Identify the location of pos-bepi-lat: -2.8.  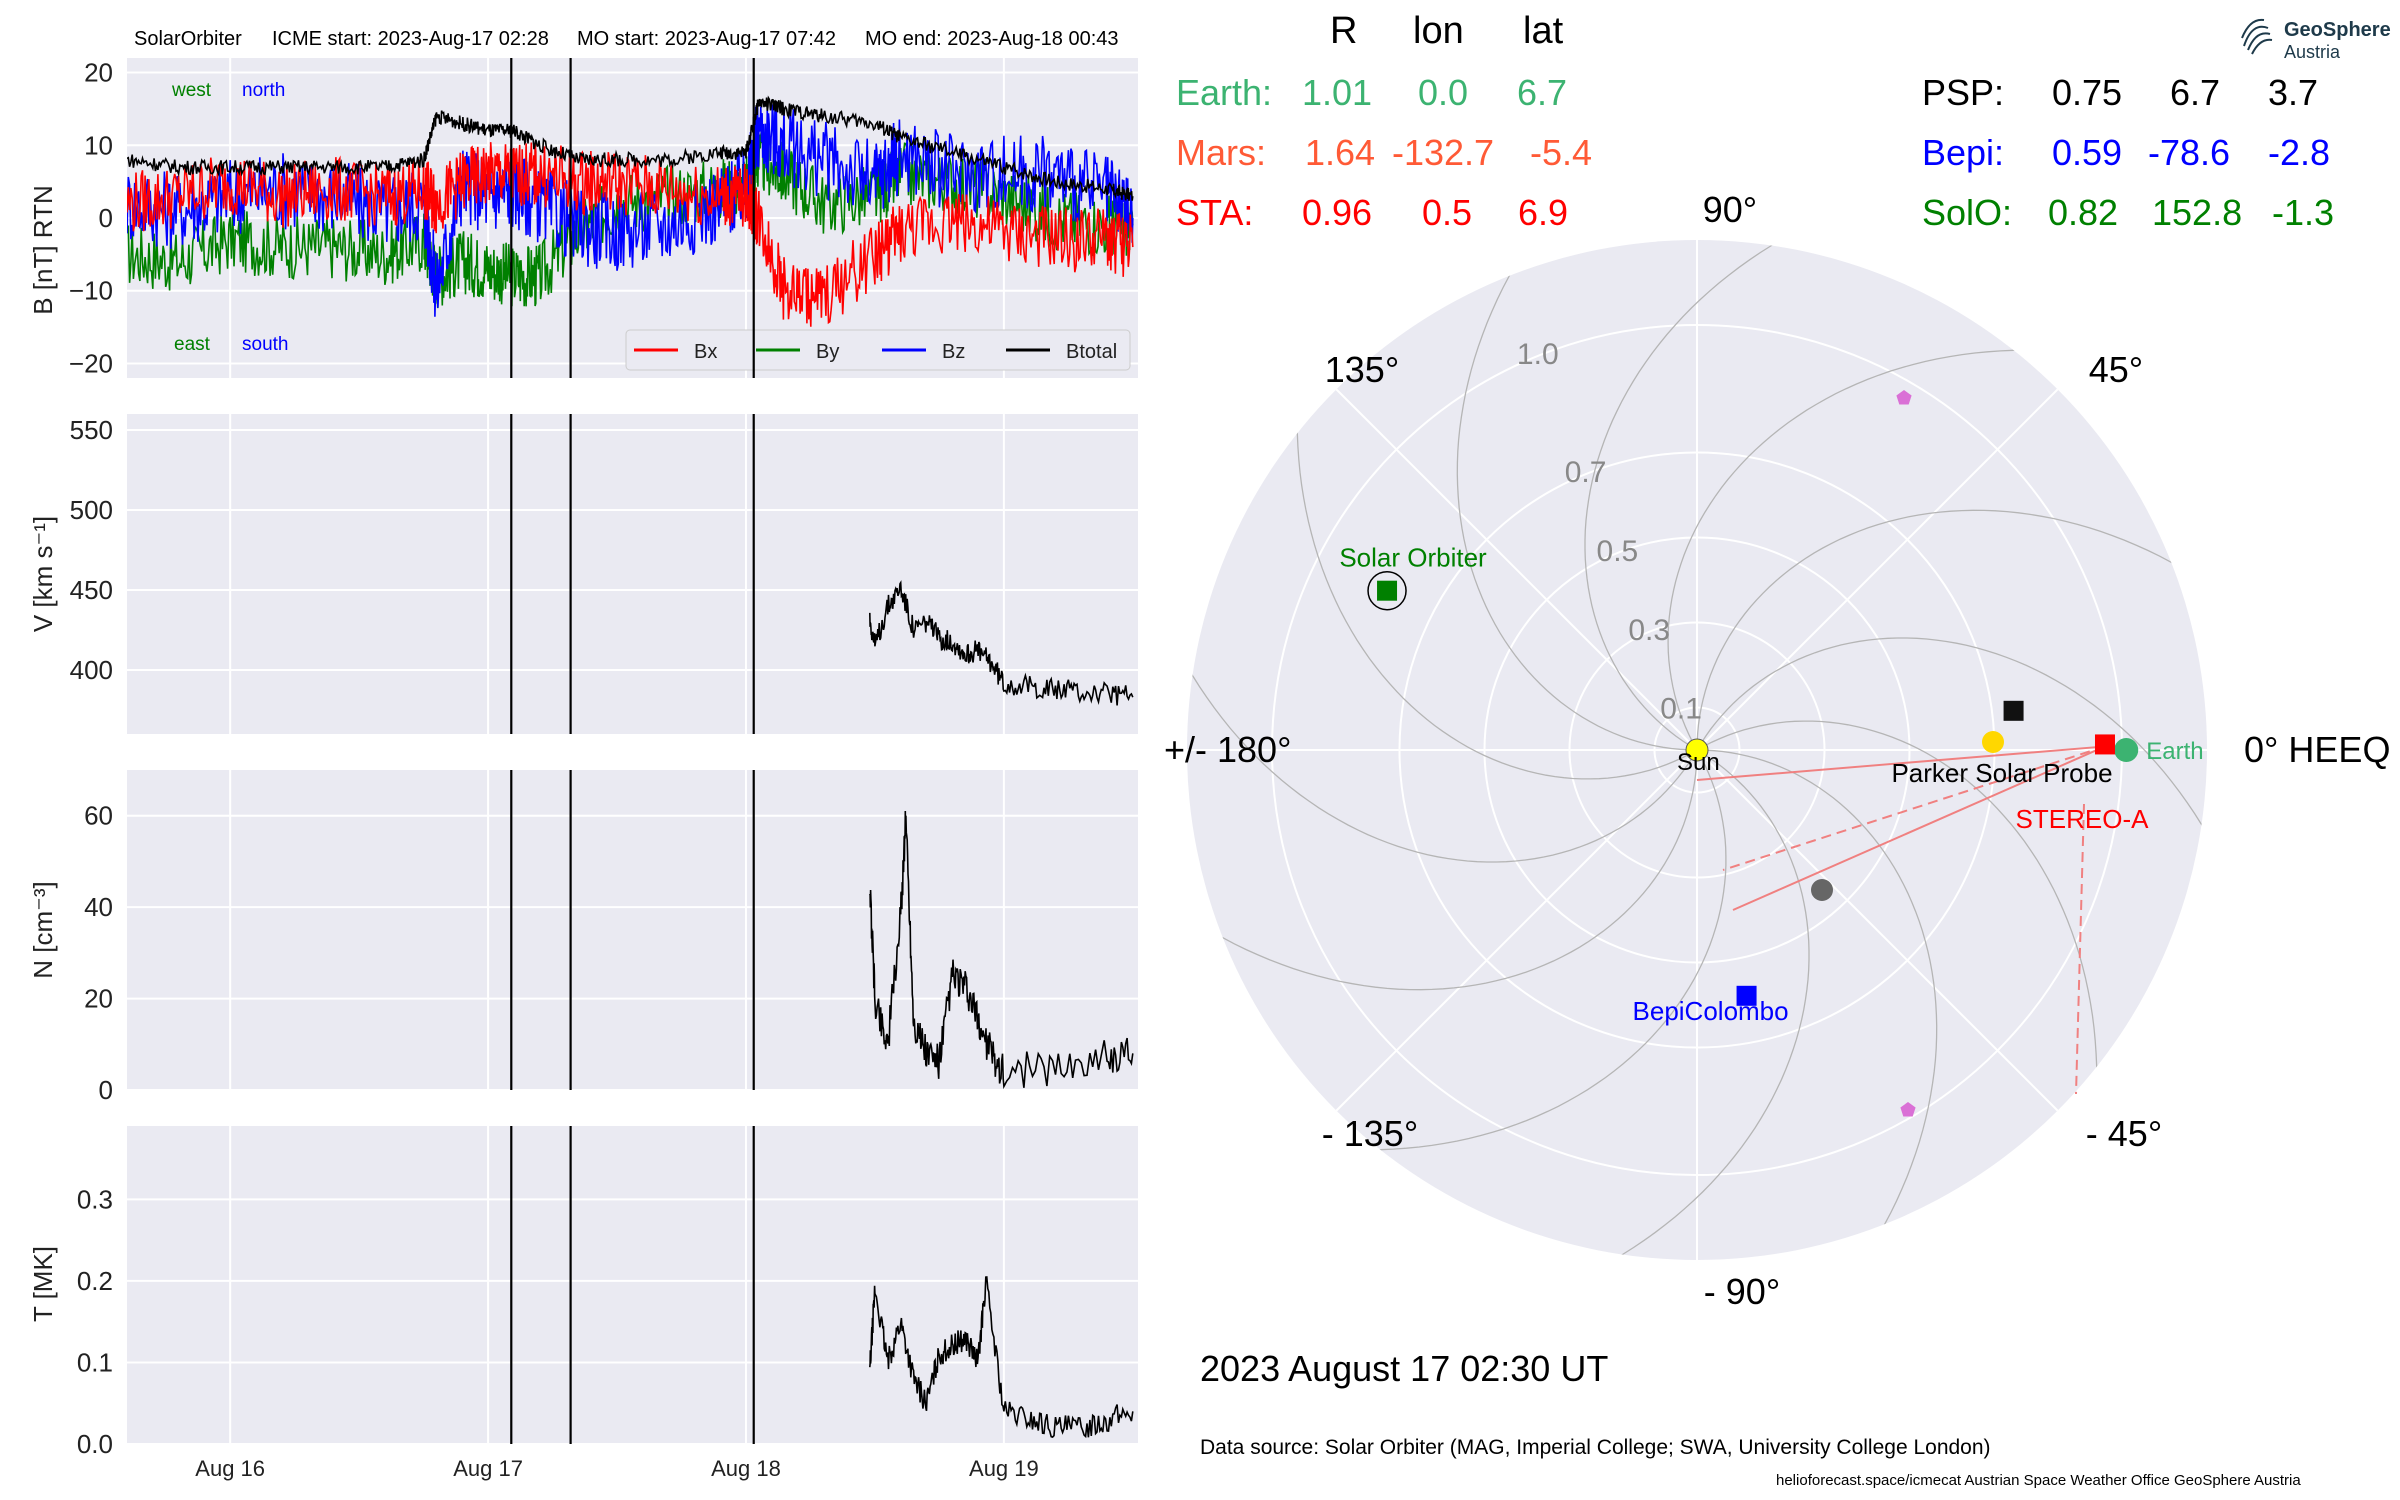
(2299, 152).